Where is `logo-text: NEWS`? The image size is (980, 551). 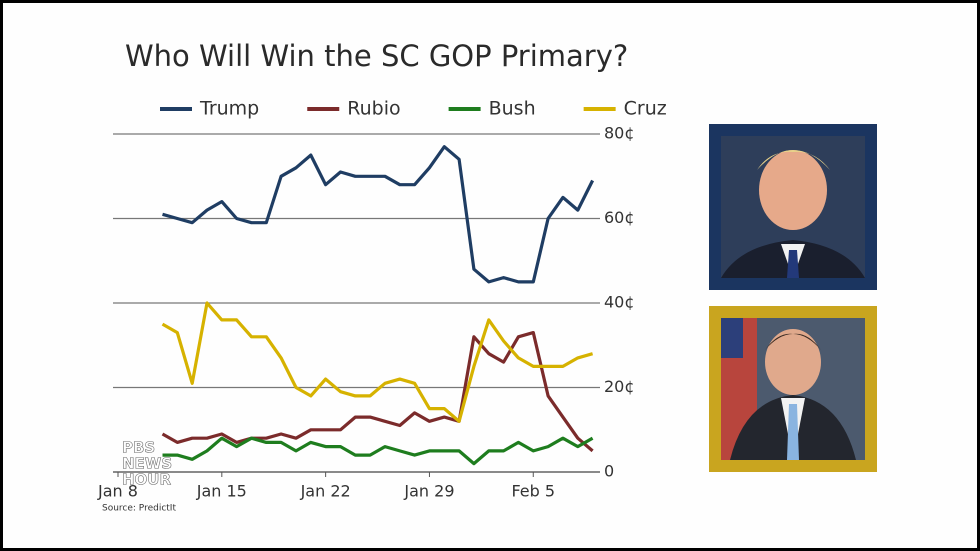
logo-text: NEWS is located at coordinates (147, 464).